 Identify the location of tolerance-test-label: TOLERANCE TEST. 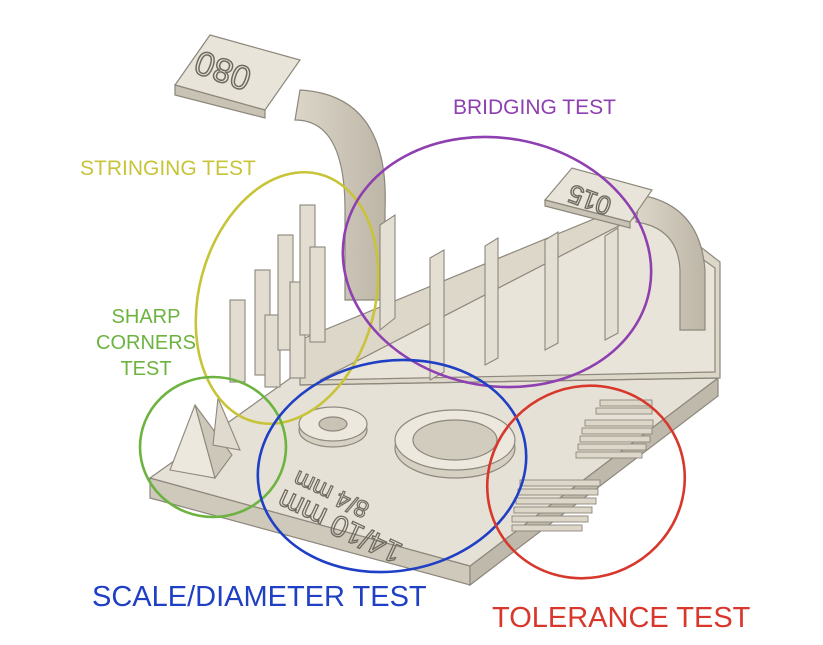
(621, 618).